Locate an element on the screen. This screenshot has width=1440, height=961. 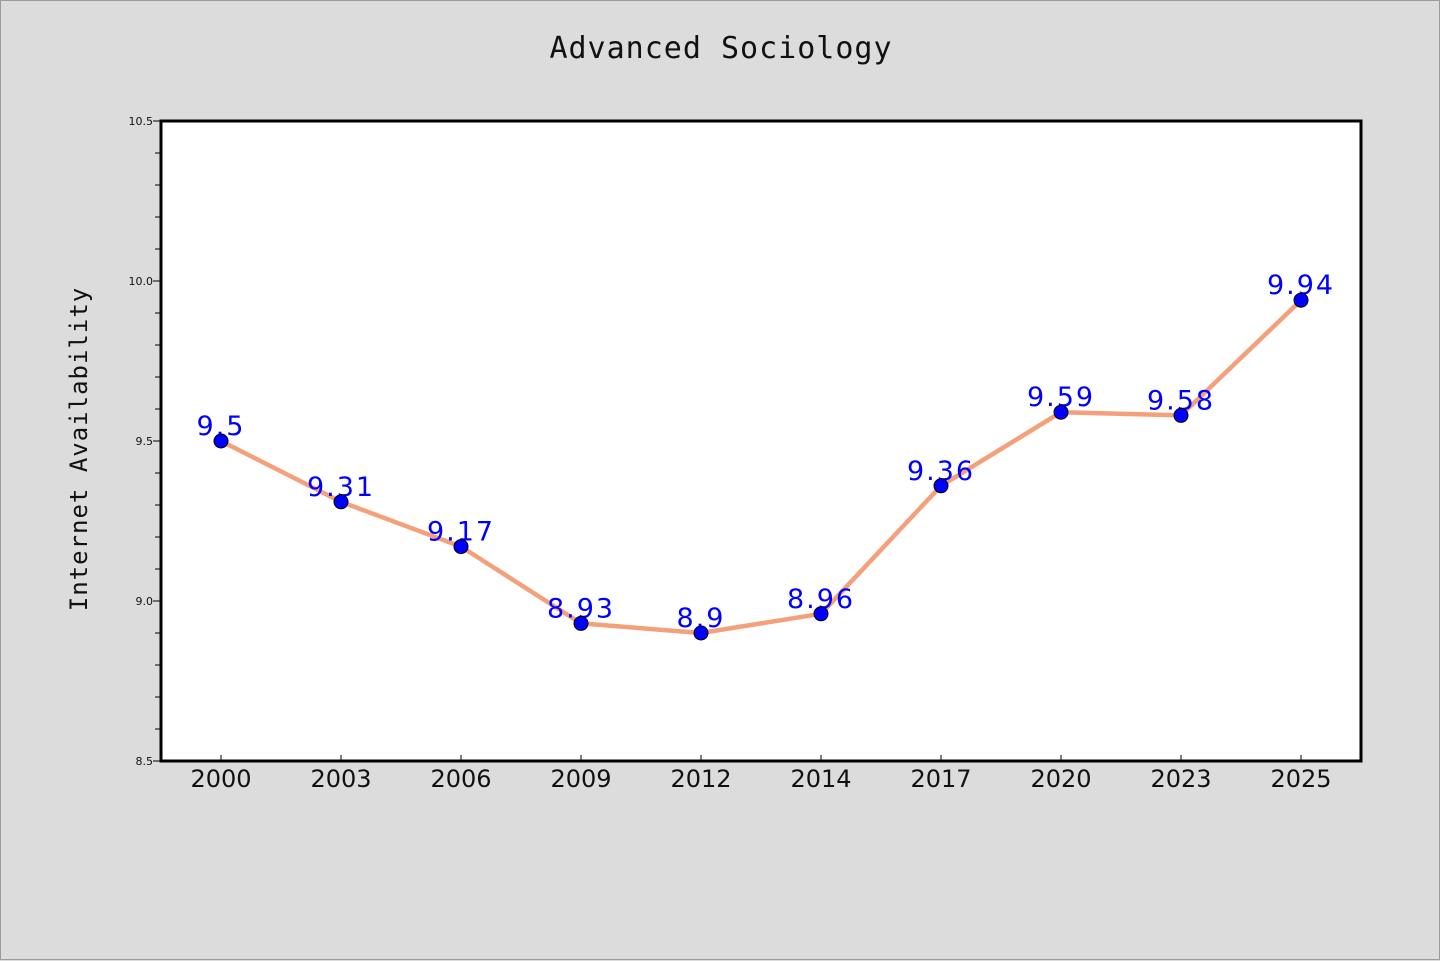
y-tick-label: 10.5 is located at coordinates (141, 121).